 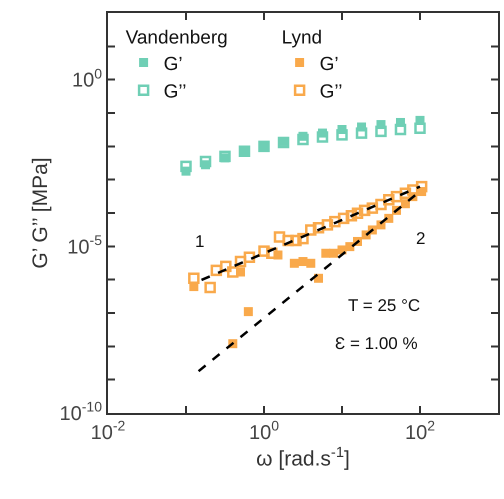 What do you see at coordinates (303, 457) in the screenshot?
I see `x-axis-title: ω [rad.s$^{-1}$]` at bounding box center [303, 457].